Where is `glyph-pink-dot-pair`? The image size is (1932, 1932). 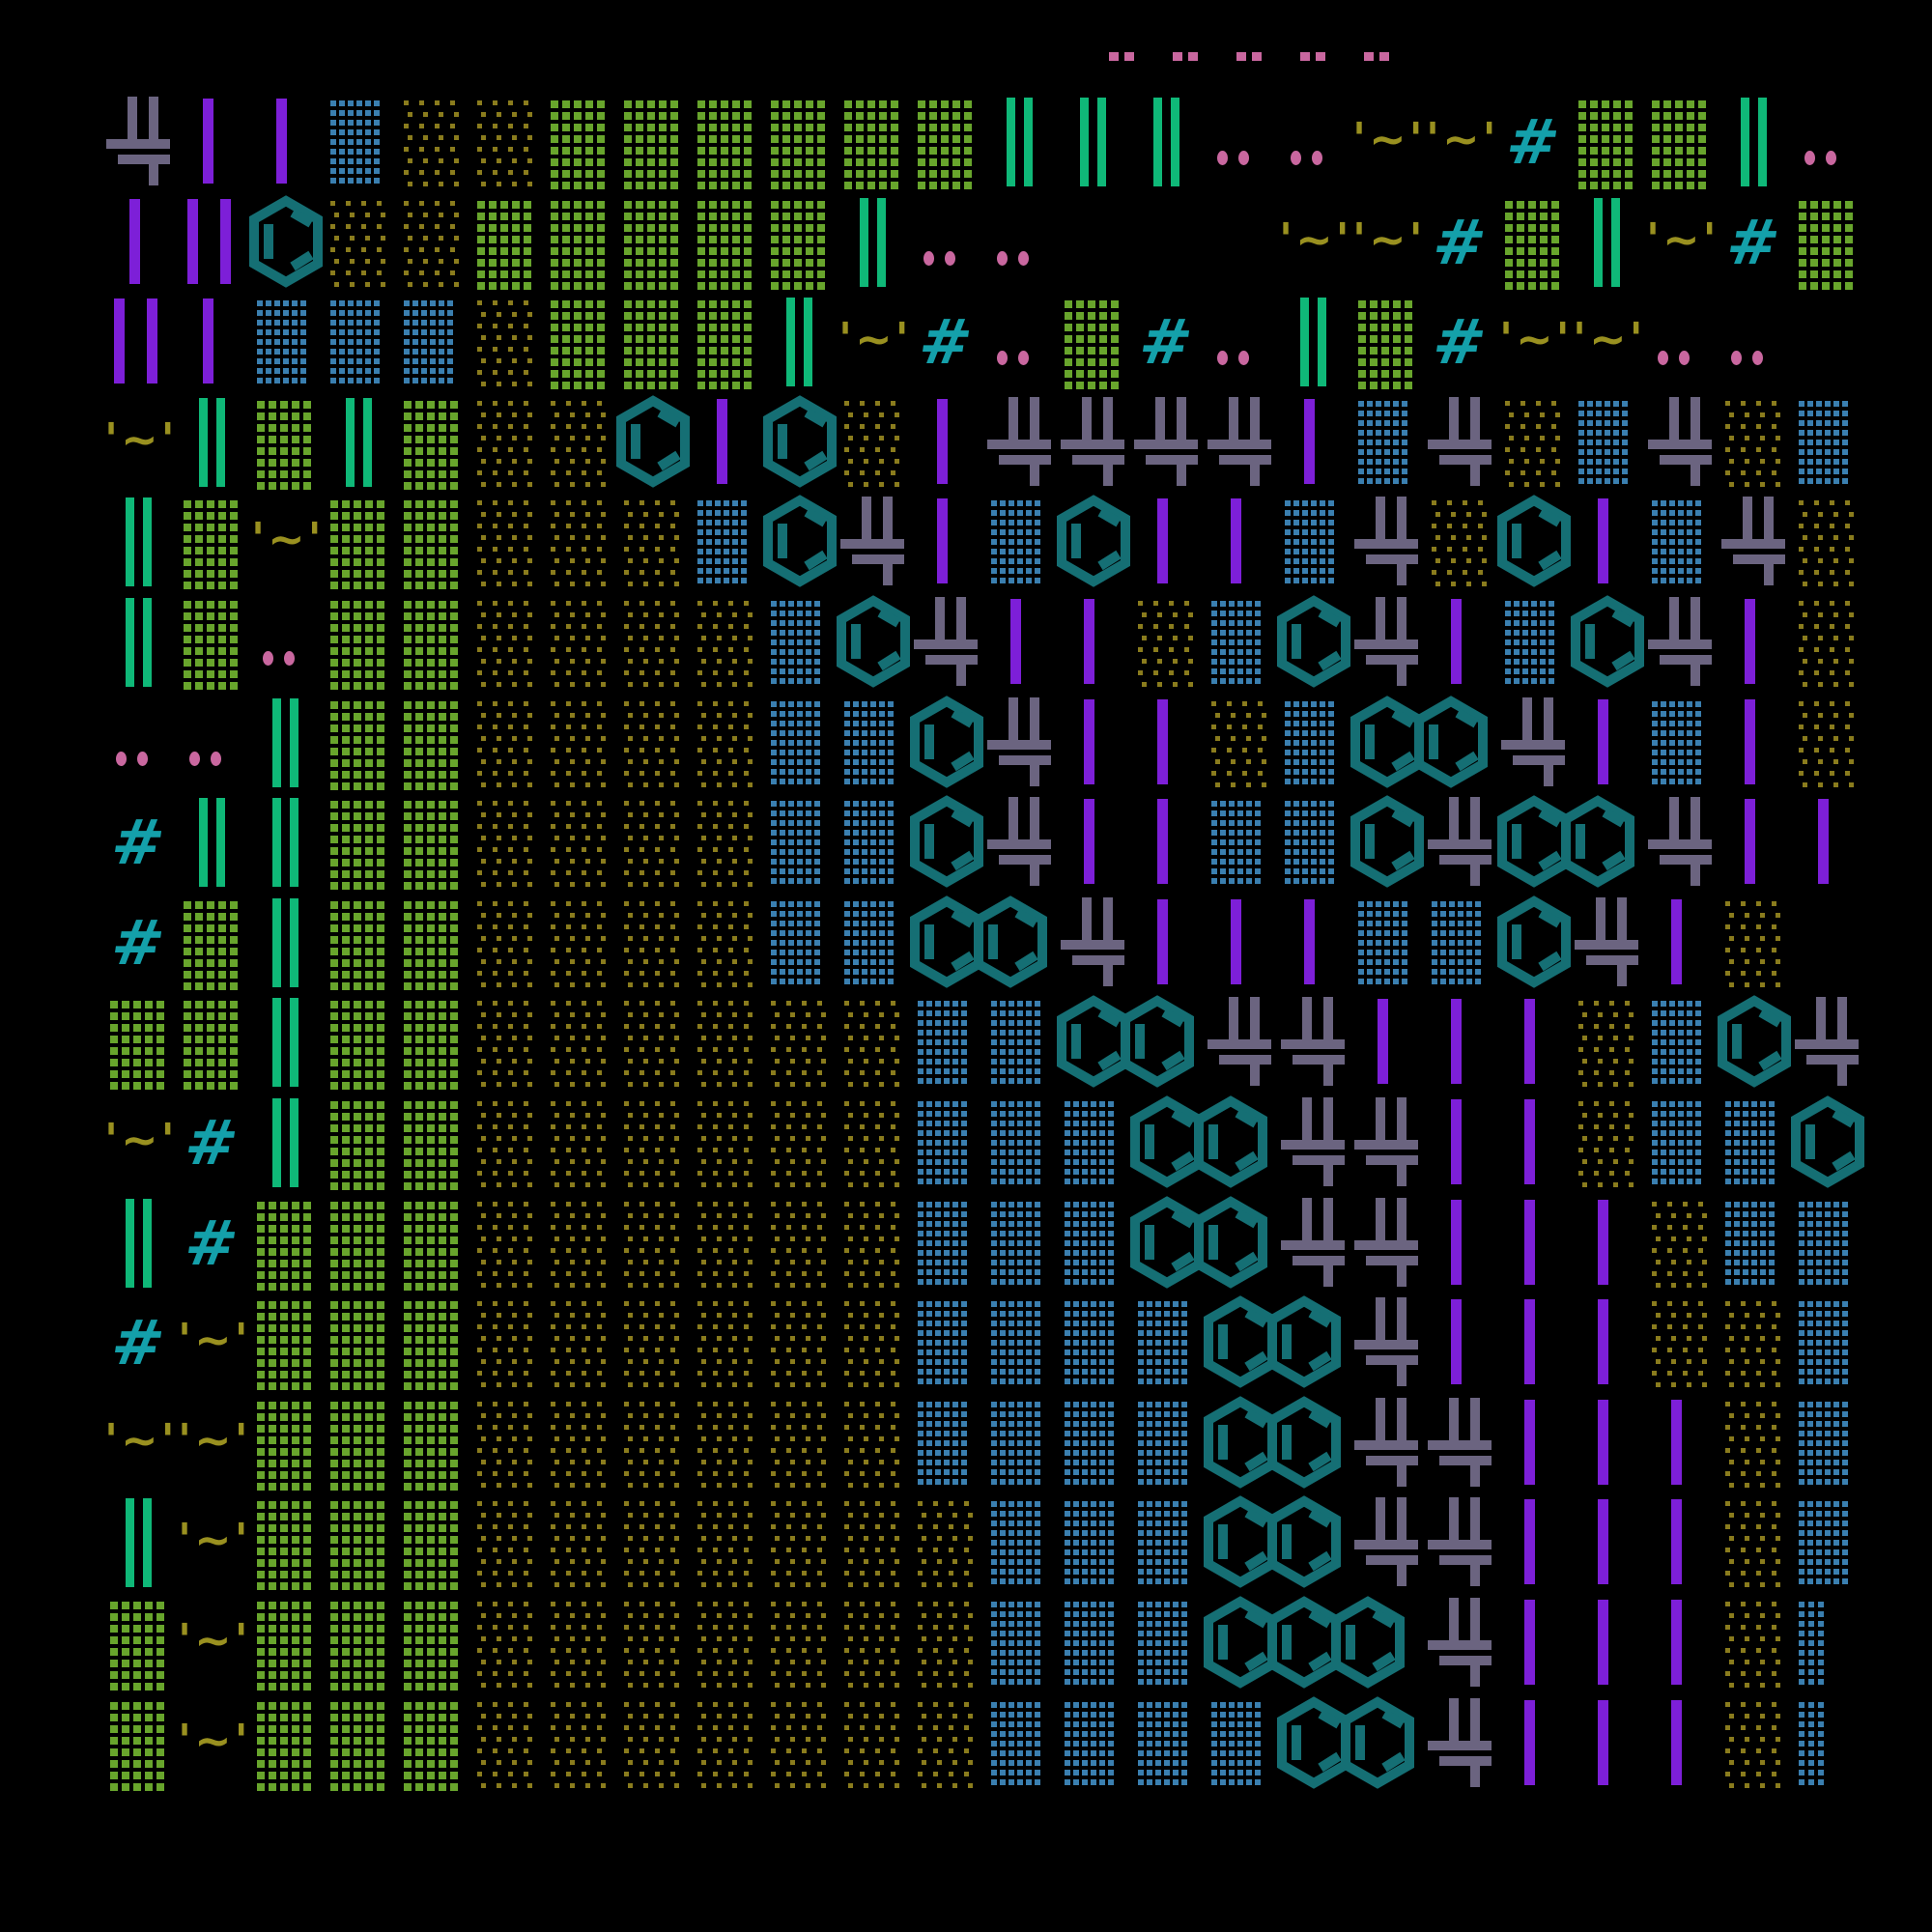
glyph-pink-dot-pair is located at coordinates (1754, 345).